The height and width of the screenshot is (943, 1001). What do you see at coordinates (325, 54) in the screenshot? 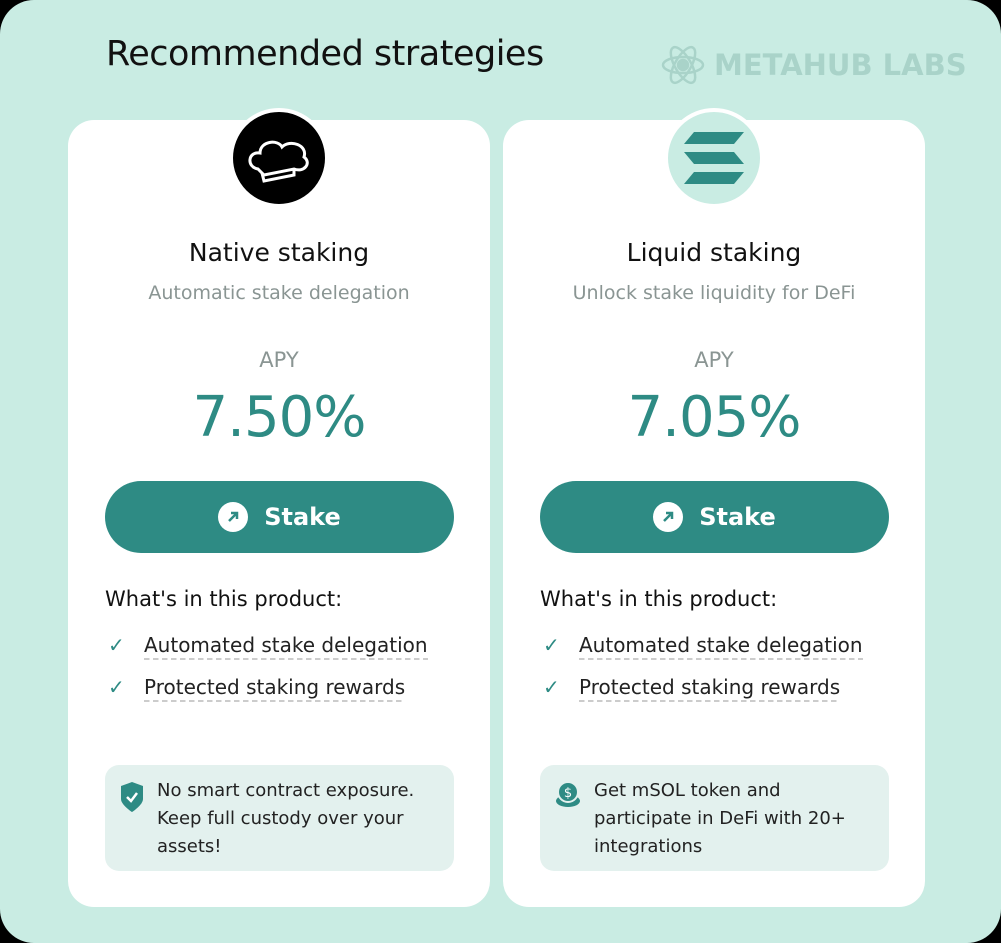
I see `page-title: Recommended strategies` at bounding box center [325, 54].